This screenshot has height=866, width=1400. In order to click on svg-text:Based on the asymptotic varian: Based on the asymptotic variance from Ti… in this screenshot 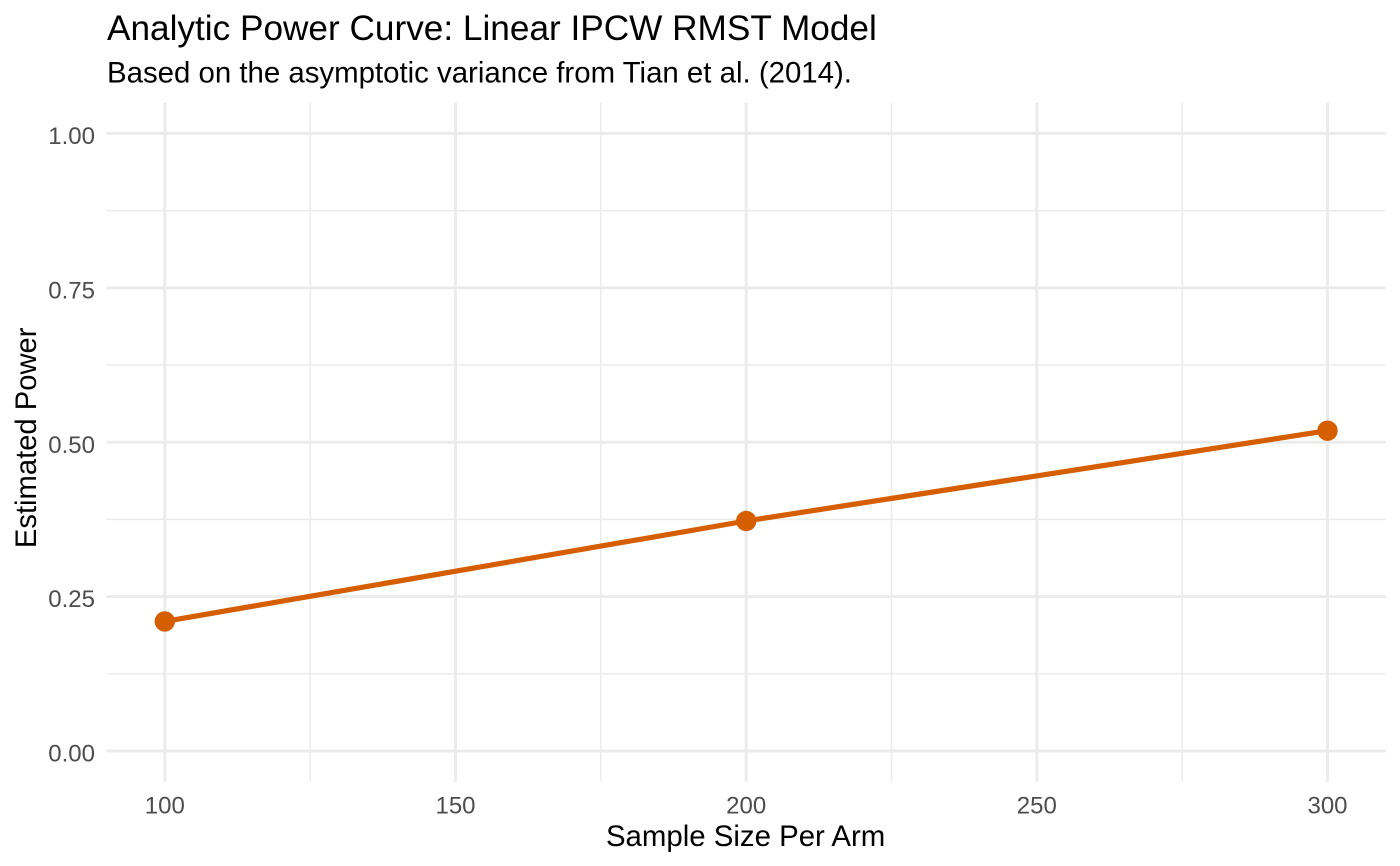, I will do `click(479, 73)`.